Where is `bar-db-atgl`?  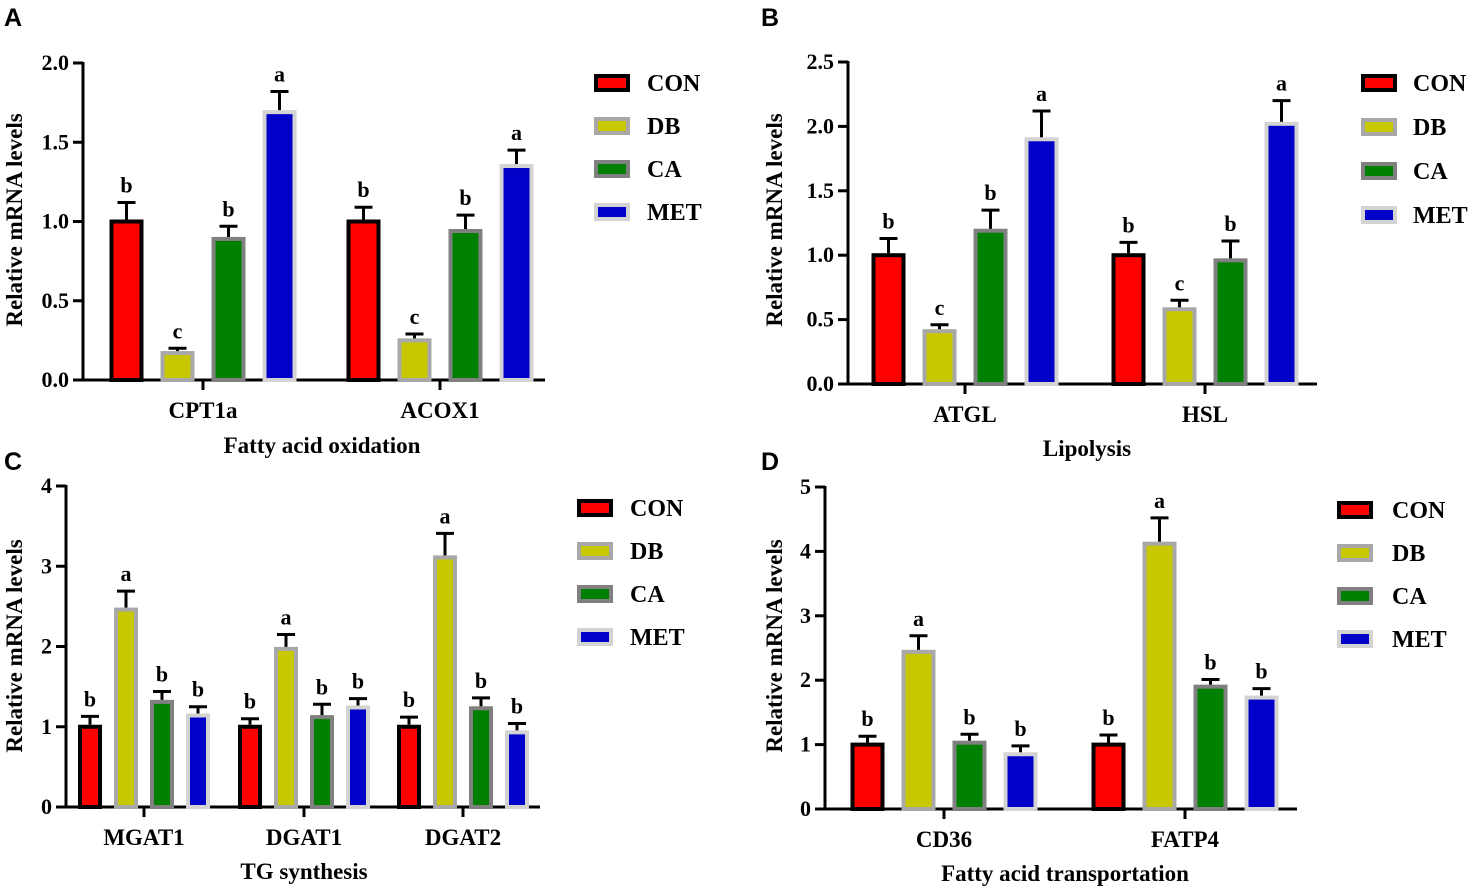 bar-db-atgl is located at coordinates (939, 357).